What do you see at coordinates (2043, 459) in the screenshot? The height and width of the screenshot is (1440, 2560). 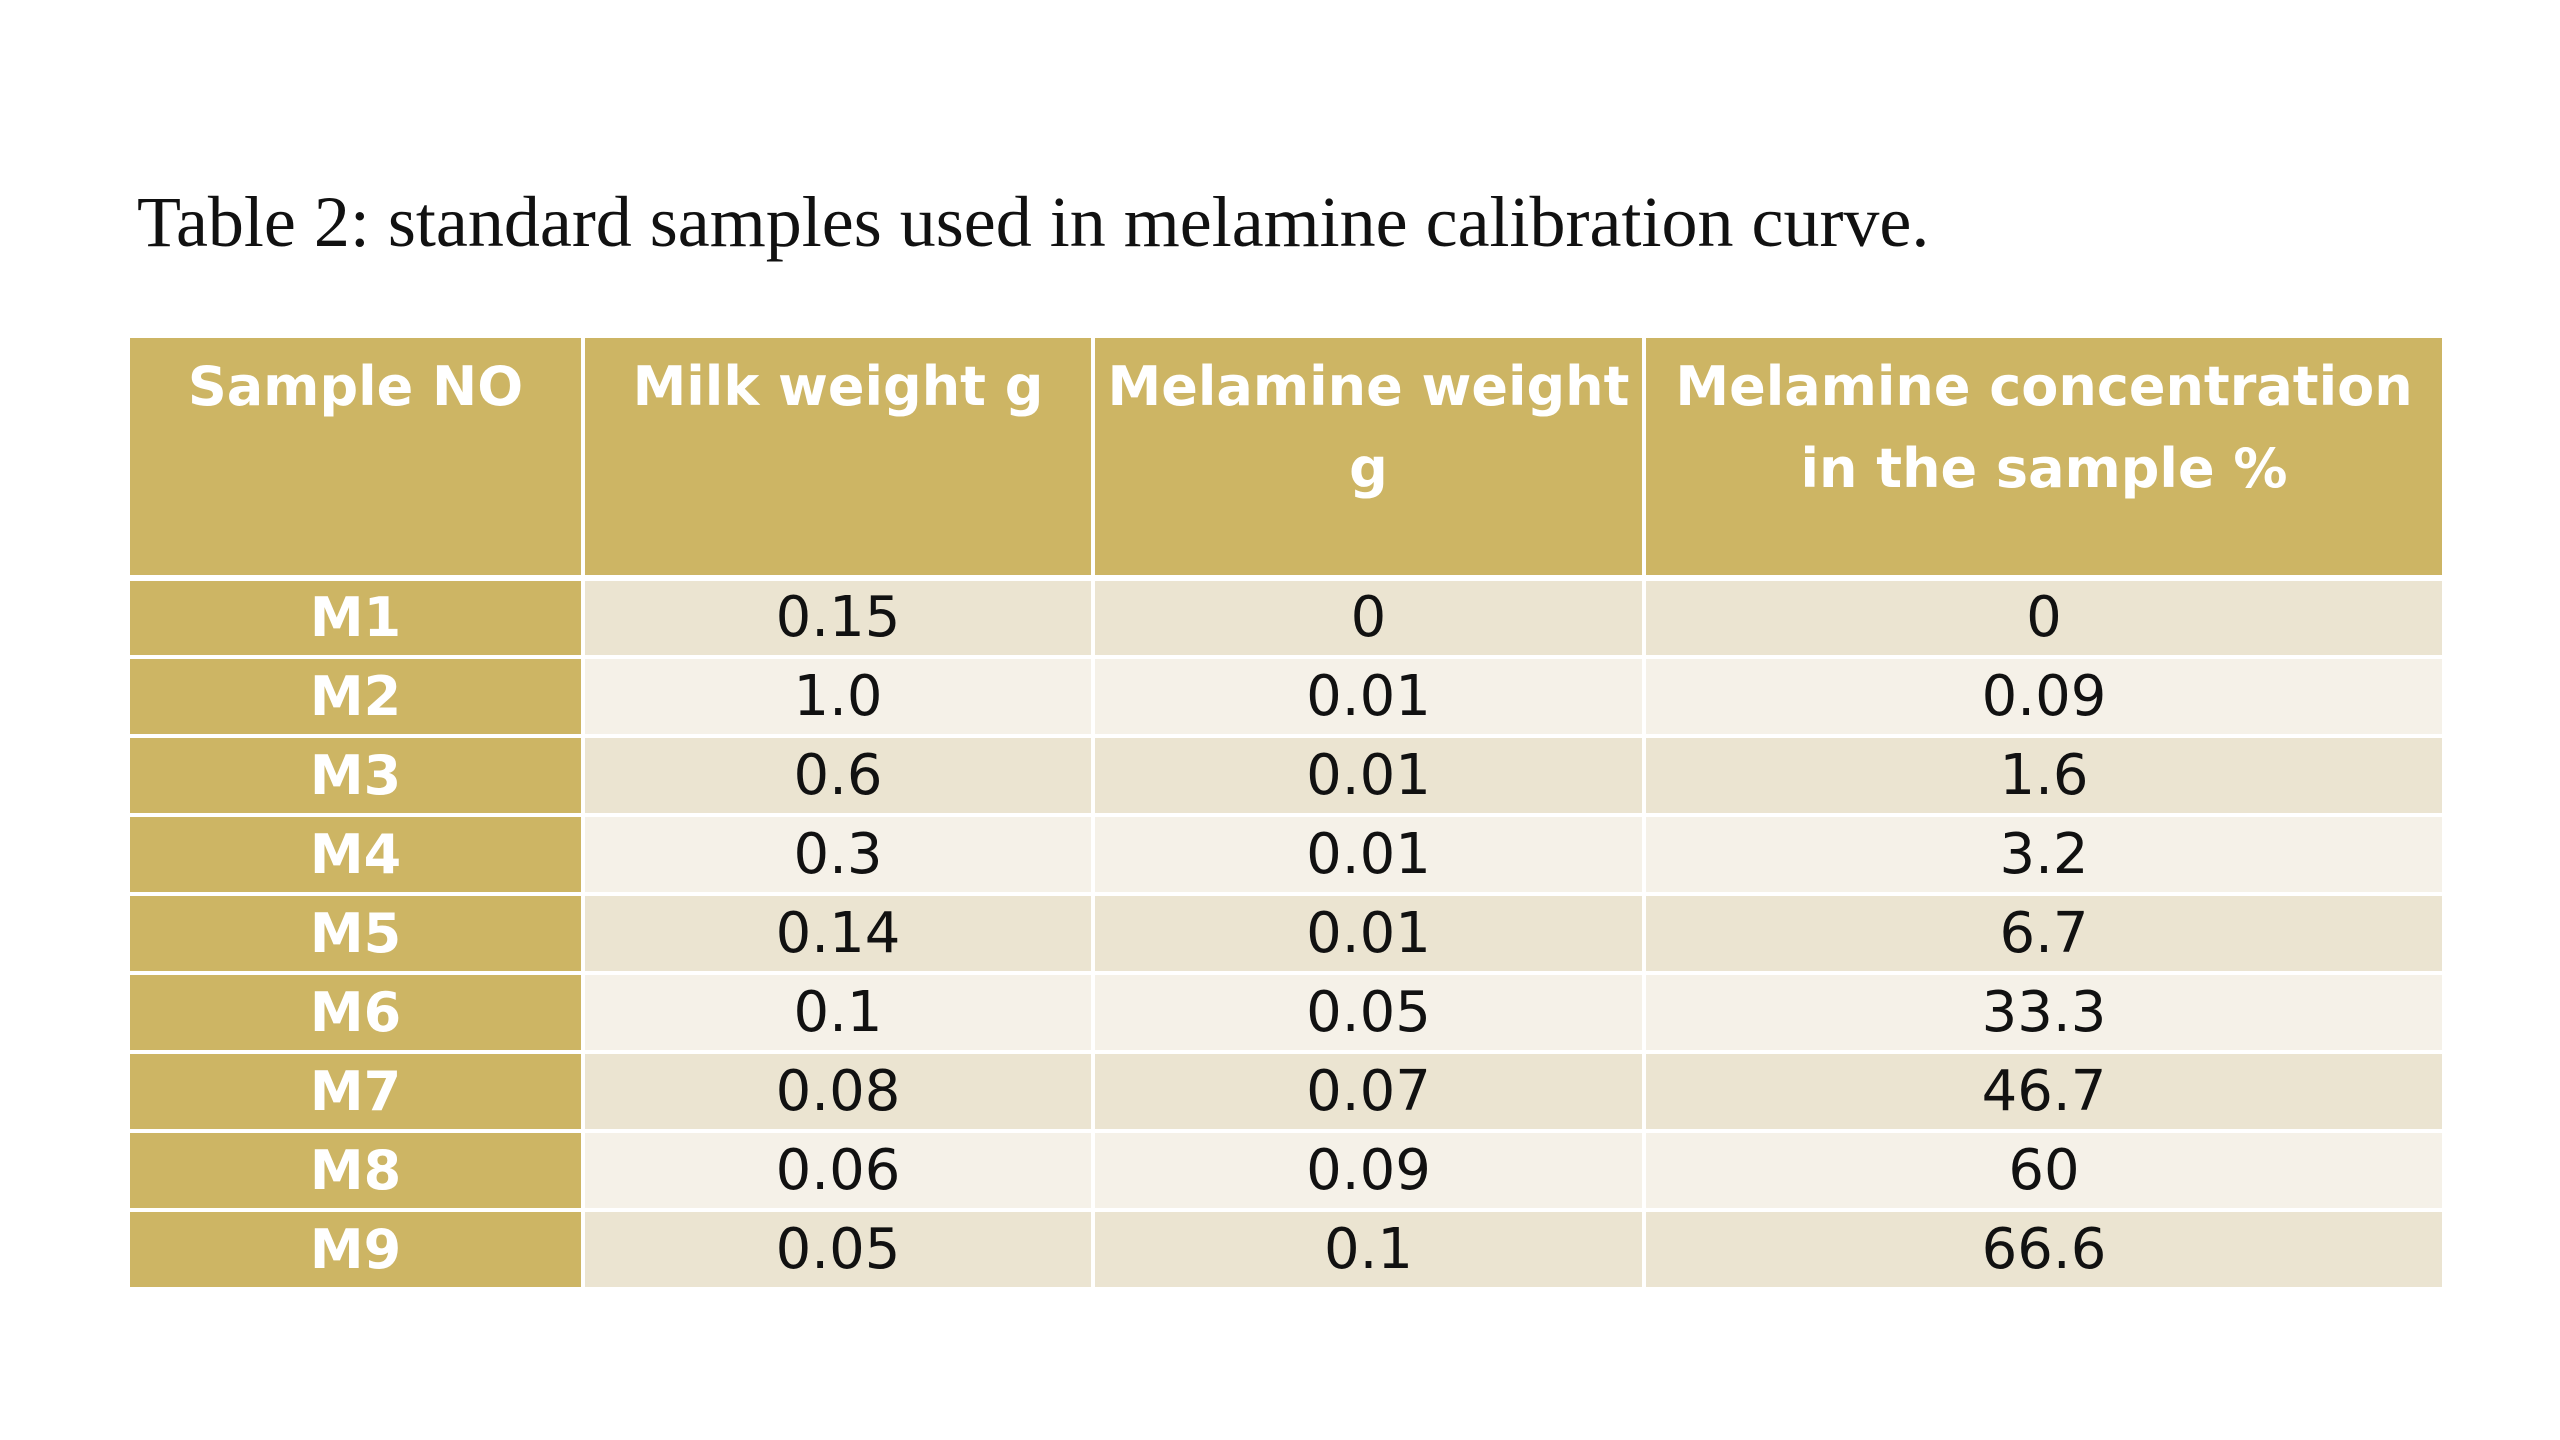 I see `header-melamine-concentration: Melamine concentration in the sample %` at bounding box center [2043, 459].